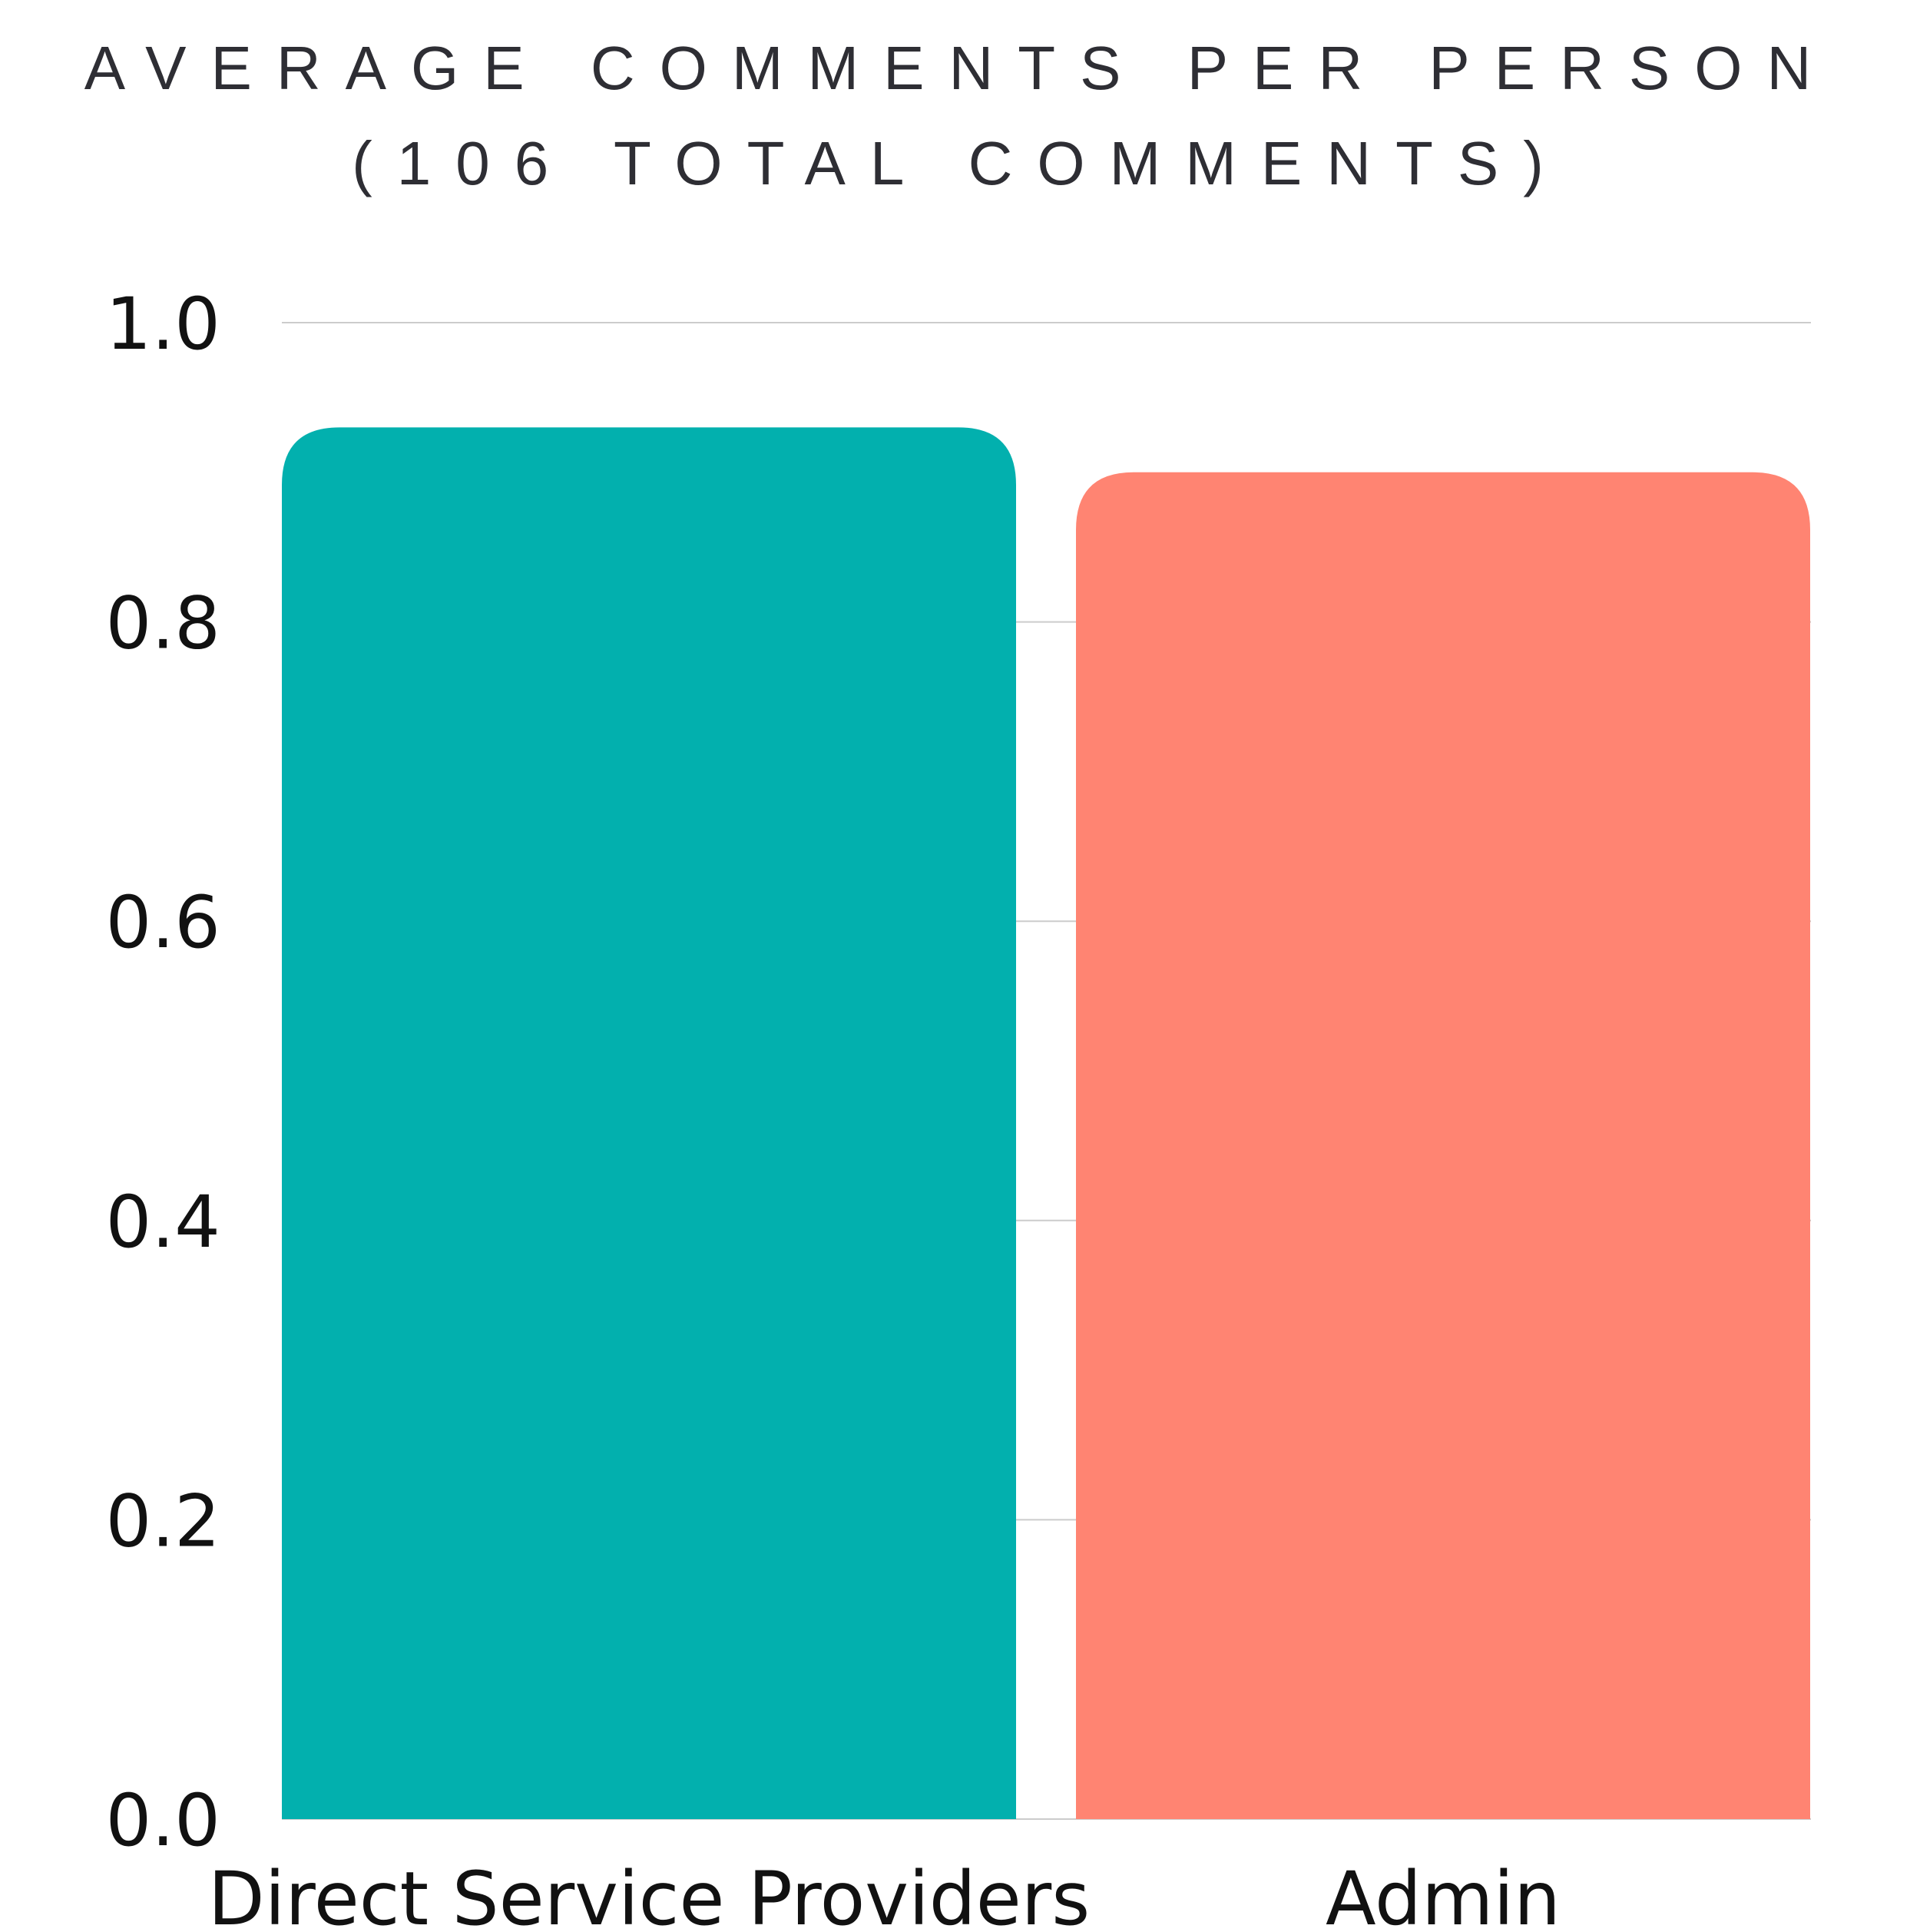 The height and width of the screenshot is (1932, 1920). Describe the element at coordinates (960, 68) in the screenshot. I see `chart-title-line1: AVERAGE COMMENTS PER PERSON` at that location.